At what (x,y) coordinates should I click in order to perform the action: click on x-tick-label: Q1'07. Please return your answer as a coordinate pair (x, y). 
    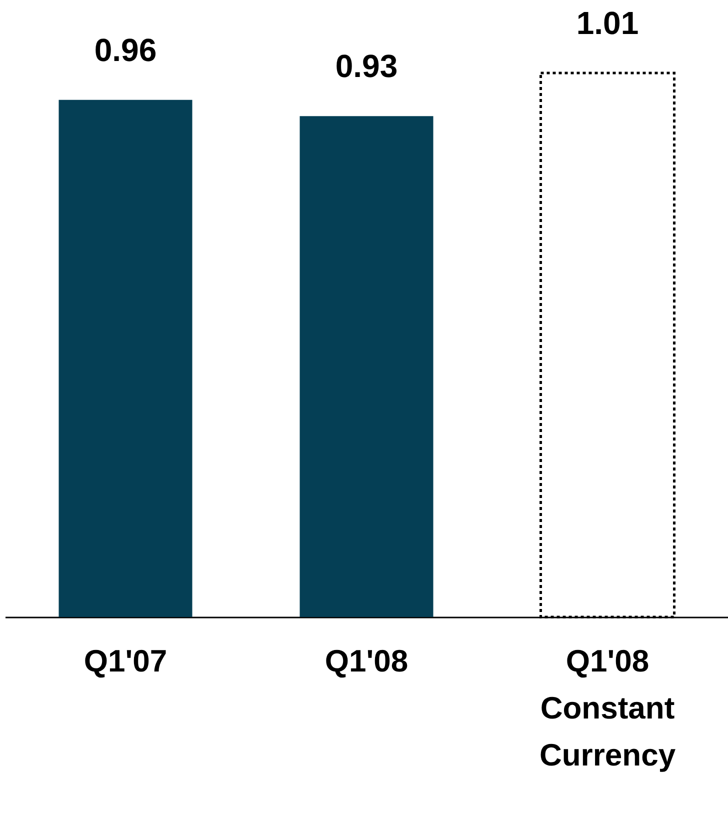
    Looking at the image, I should click on (126, 661).